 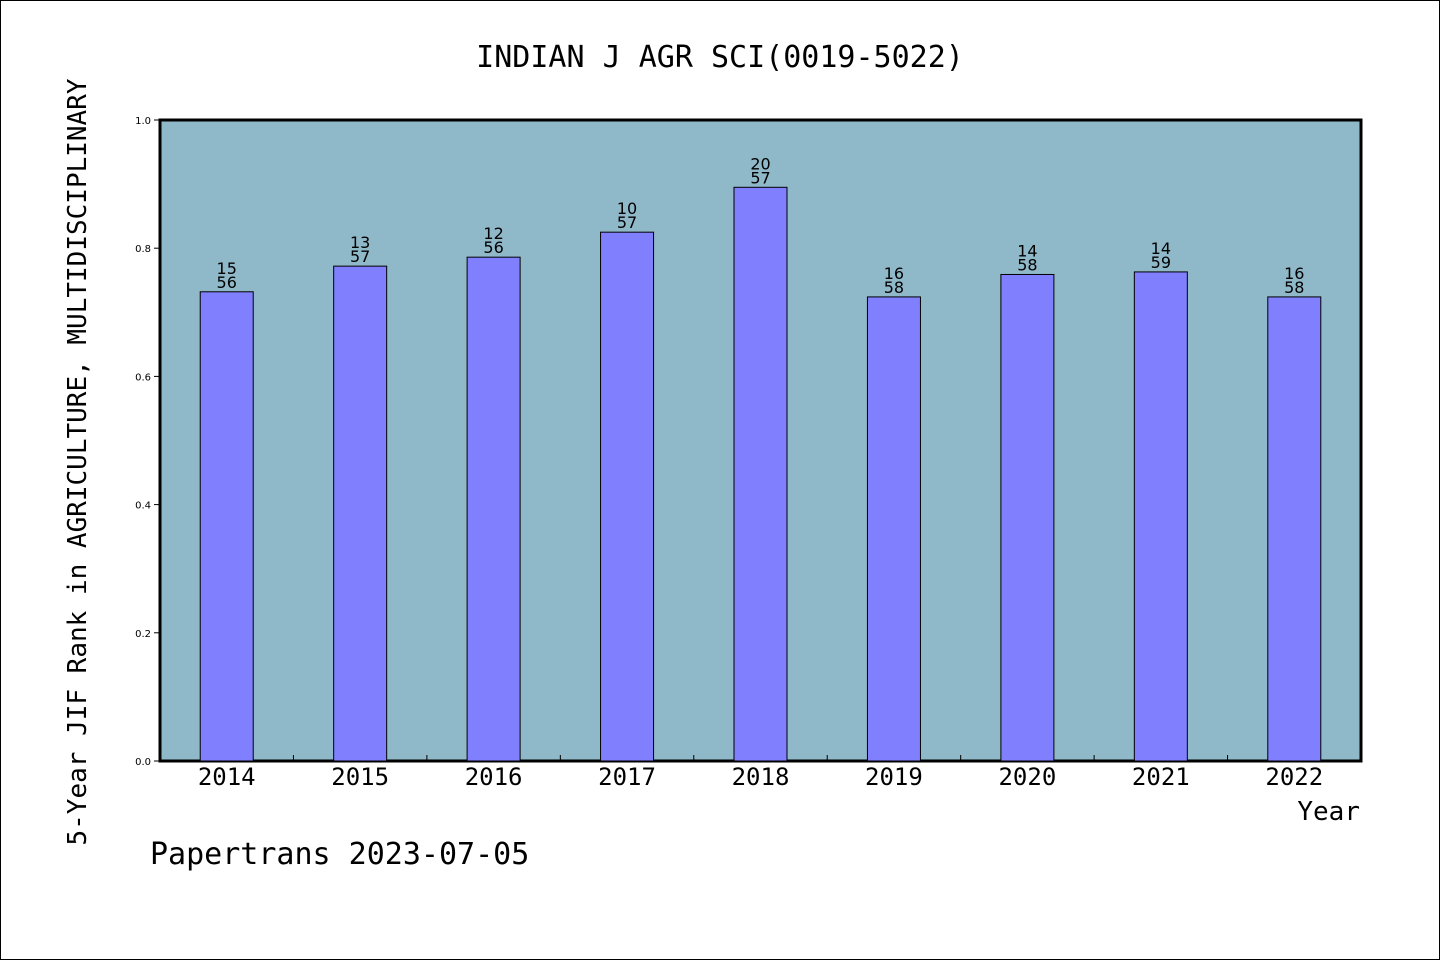 I want to click on x-tick-label: 2016, so click(x=494, y=777).